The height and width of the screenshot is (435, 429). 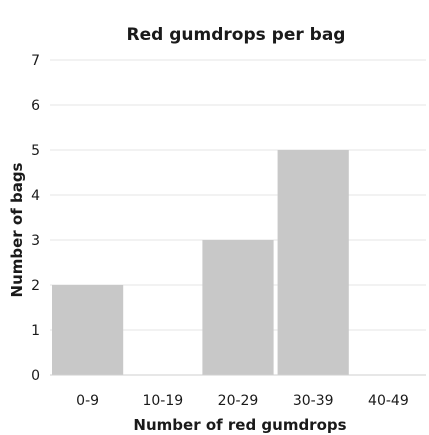 What do you see at coordinates (239, 425) in the screenshot?
I see `x-axis-label: Number of red gumdrops` at bounding box center [239, 425].